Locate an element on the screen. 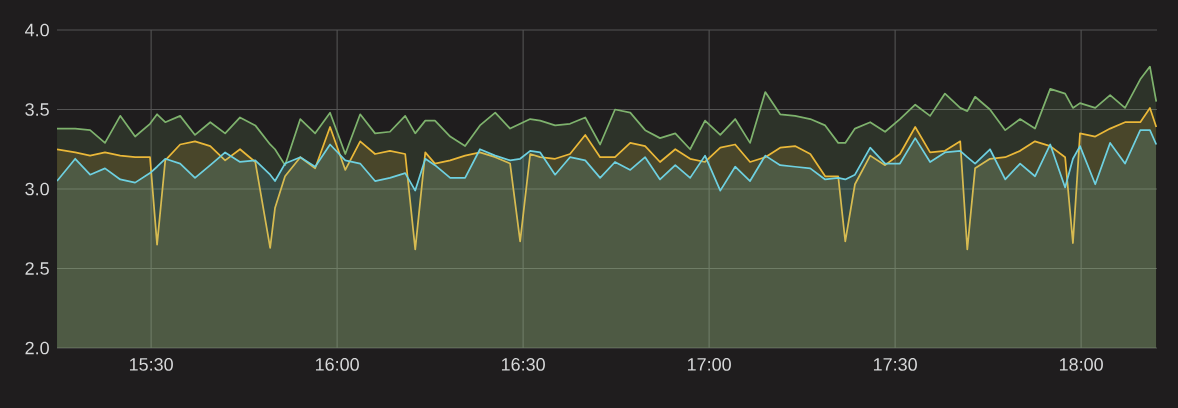  y-tick-label: 4.0 is located at coordinates (37, 30).